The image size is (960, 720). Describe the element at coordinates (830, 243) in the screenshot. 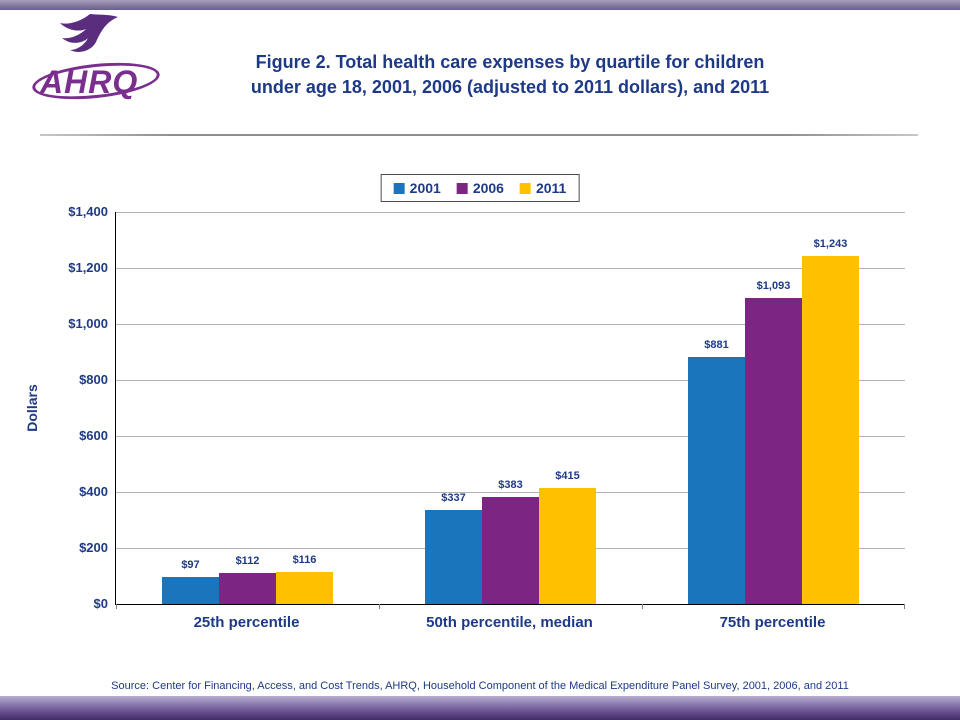

I see `bar-value-label: $1,243` at that location.